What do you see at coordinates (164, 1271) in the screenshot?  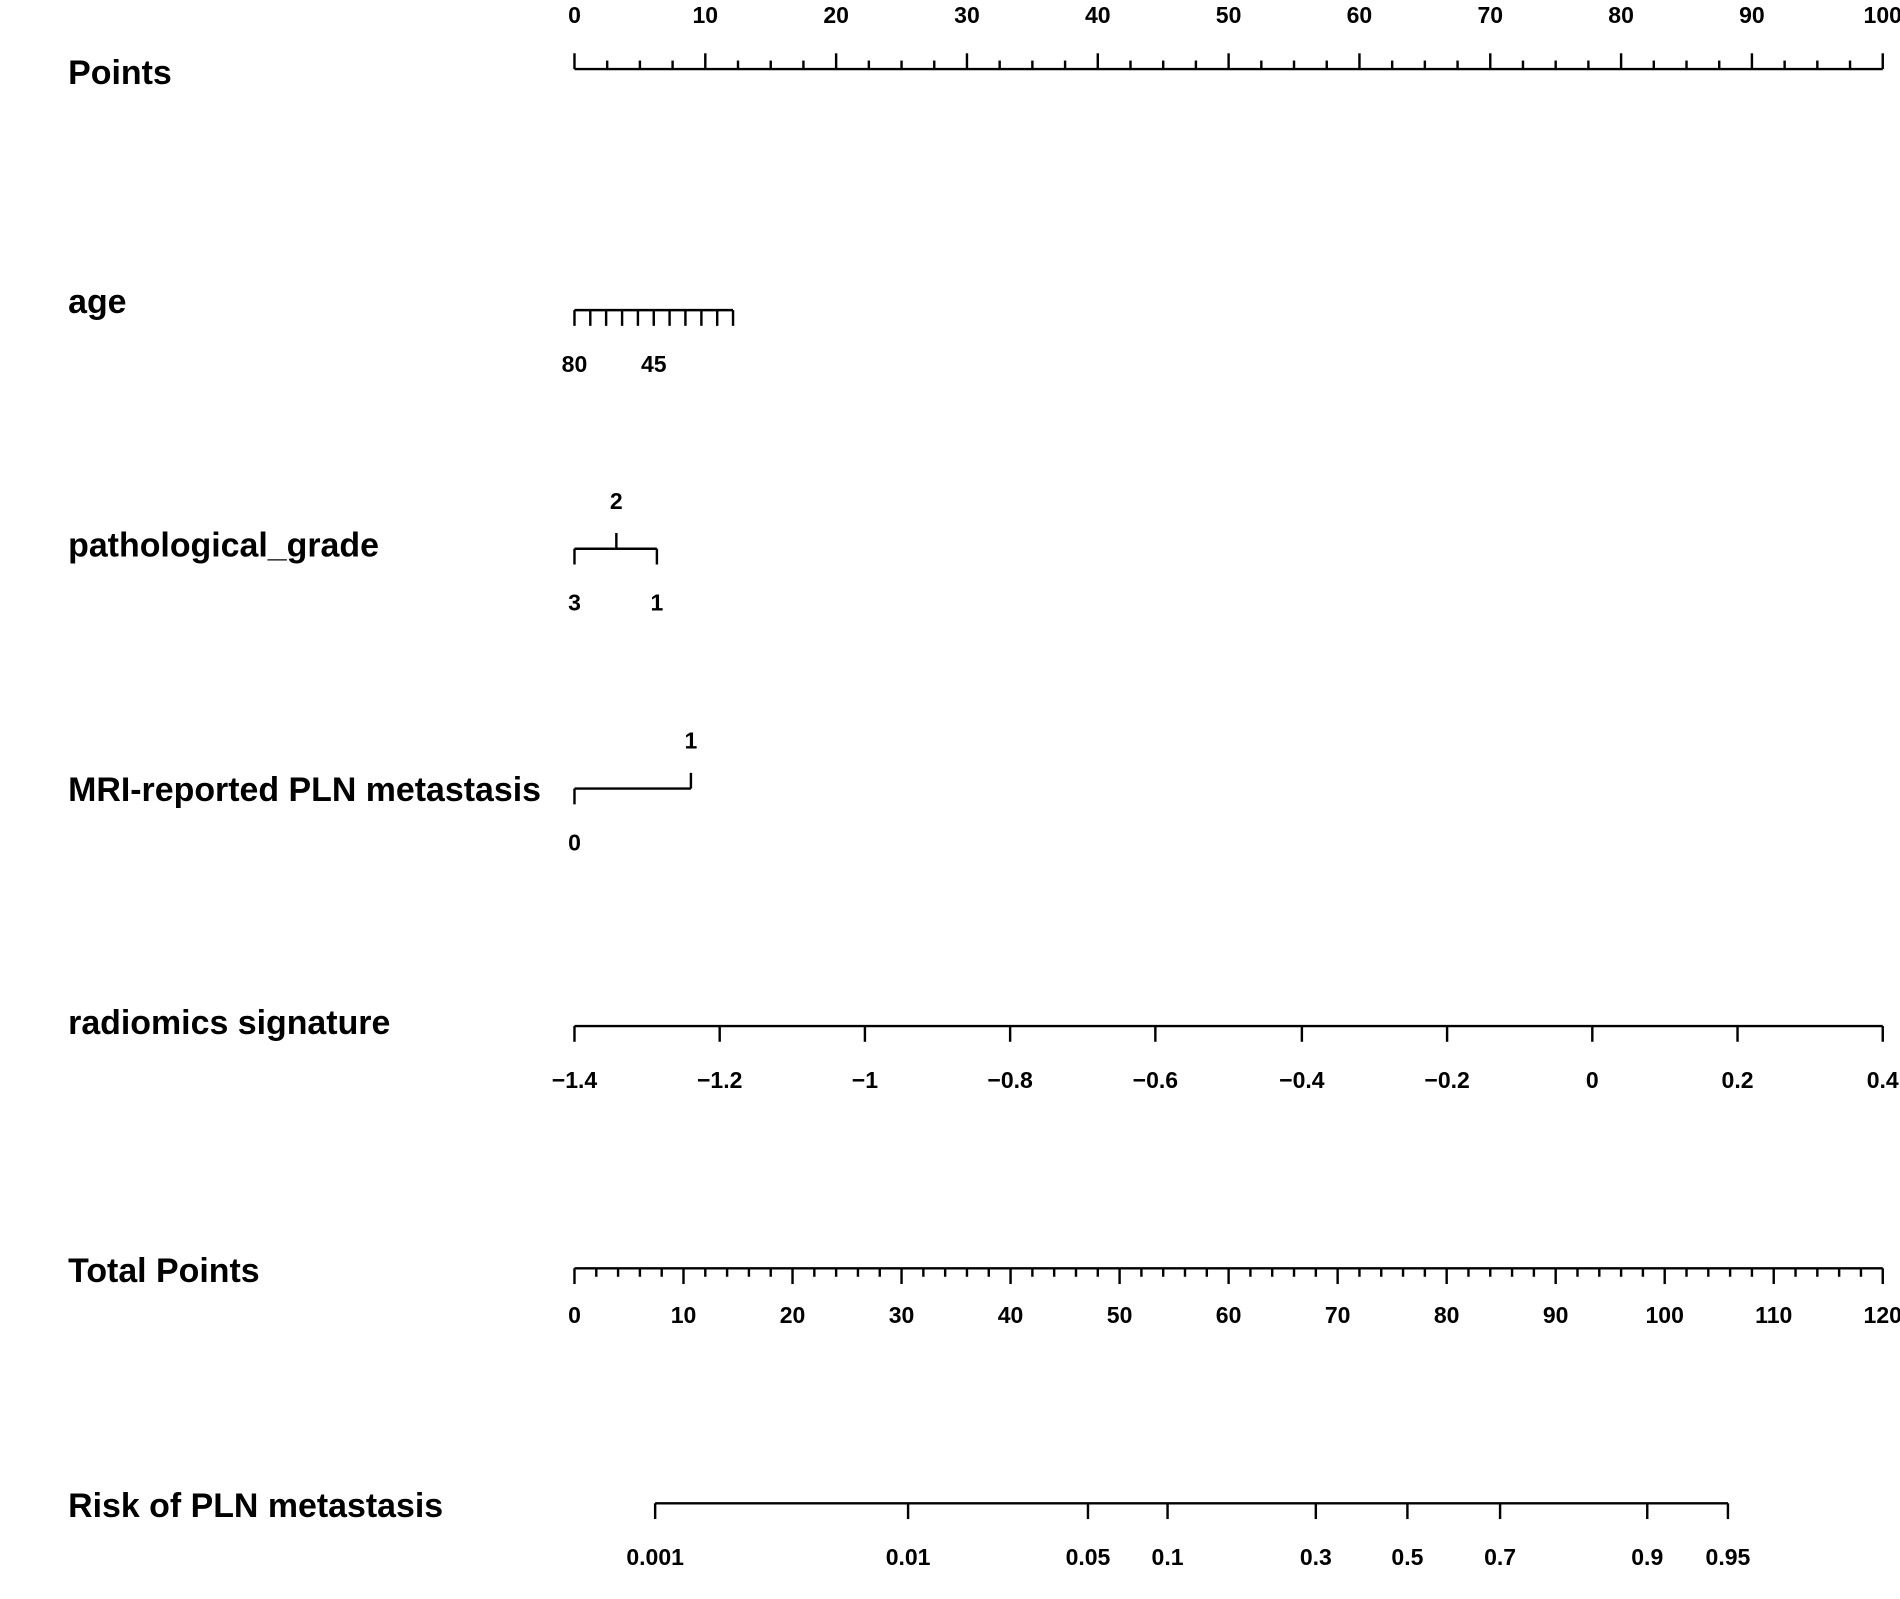 I see `axis-name: Total Points` at bounding box center [164, 1271].